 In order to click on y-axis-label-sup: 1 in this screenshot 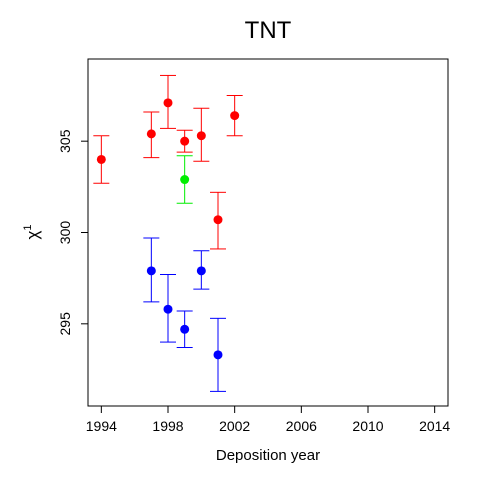, I will do `click(28, 227)`.